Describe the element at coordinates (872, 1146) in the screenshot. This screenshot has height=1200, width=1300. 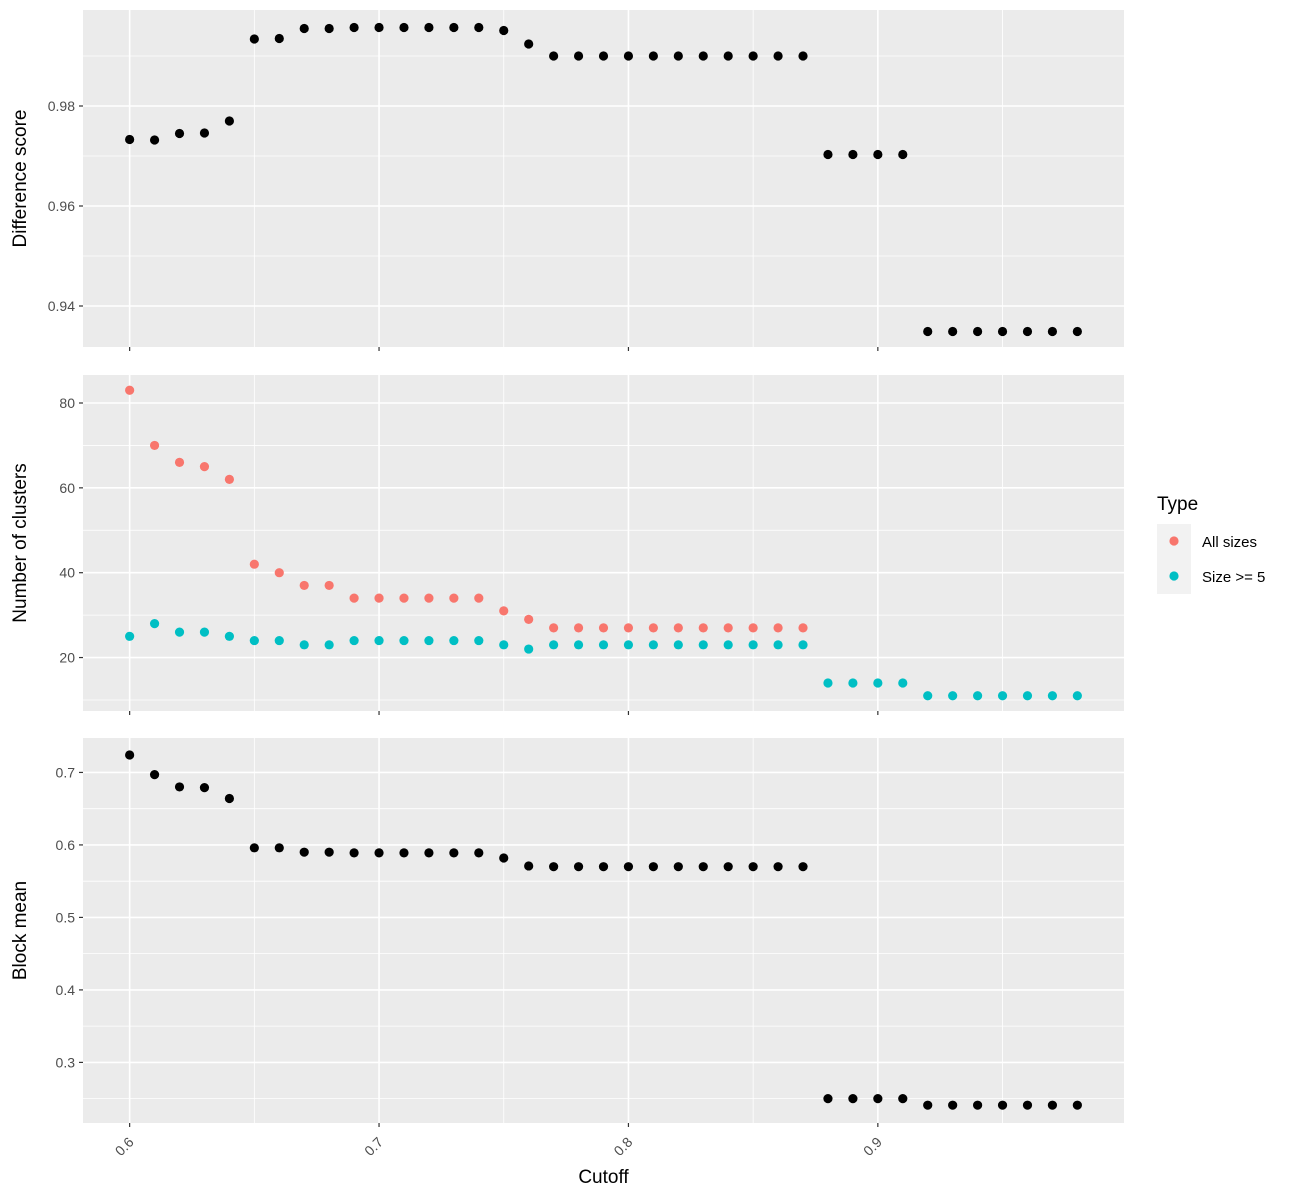
I see `x-tick-label: 0.9` at that location.